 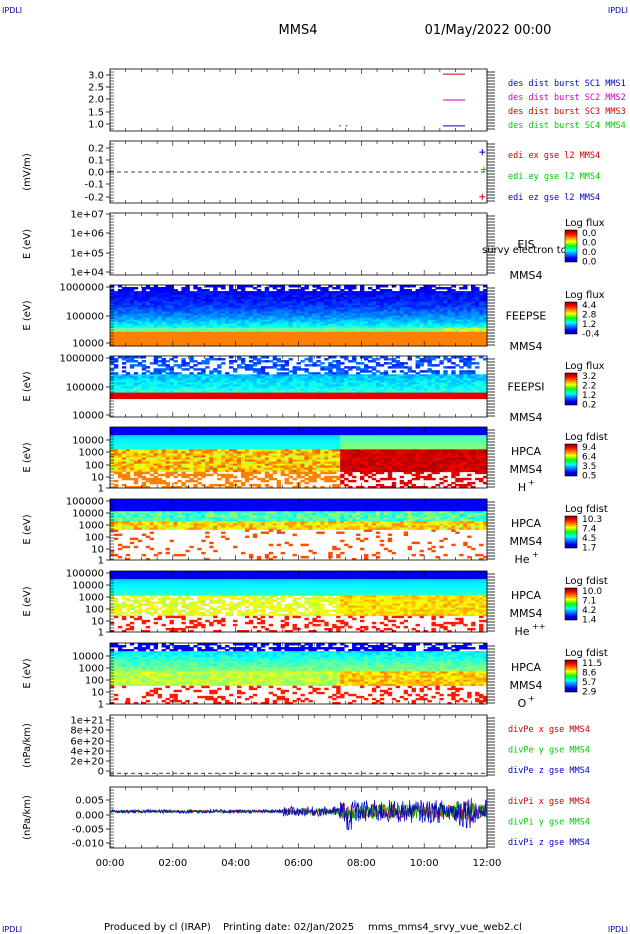 What do you see at coordinates (27, 244) in the screenshot?
I see `y-axis-label: E (eV)` at bounding box center [27, 244].